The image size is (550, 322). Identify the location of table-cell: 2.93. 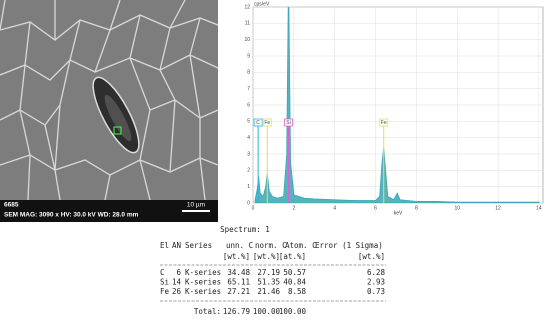
(376, 282).